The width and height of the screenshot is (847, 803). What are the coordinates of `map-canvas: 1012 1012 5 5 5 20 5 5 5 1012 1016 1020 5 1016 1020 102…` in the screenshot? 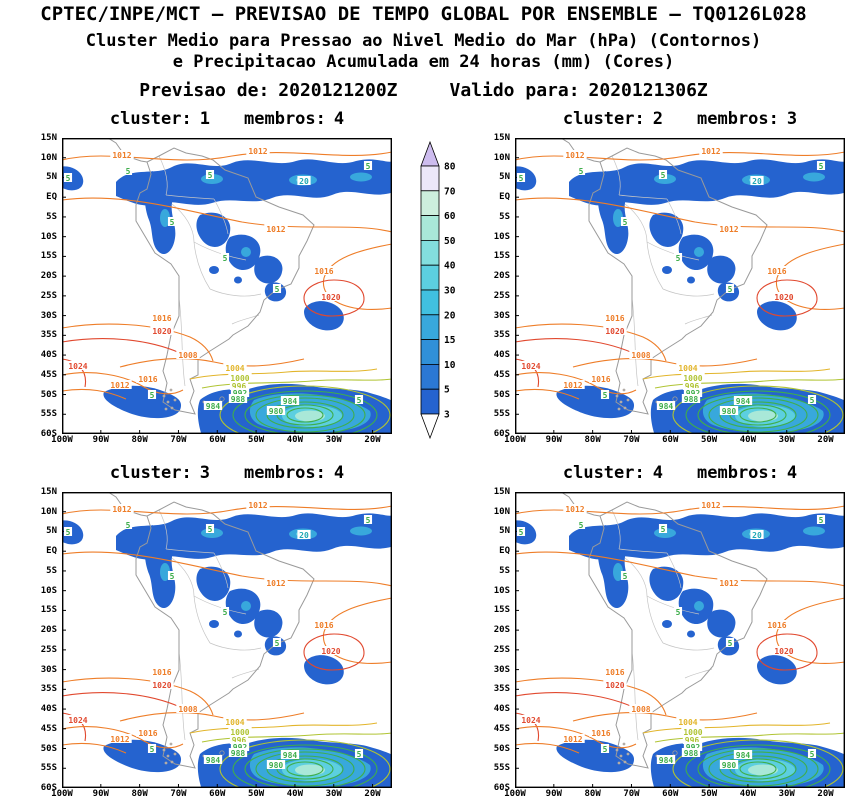 It's located at (680, 640).